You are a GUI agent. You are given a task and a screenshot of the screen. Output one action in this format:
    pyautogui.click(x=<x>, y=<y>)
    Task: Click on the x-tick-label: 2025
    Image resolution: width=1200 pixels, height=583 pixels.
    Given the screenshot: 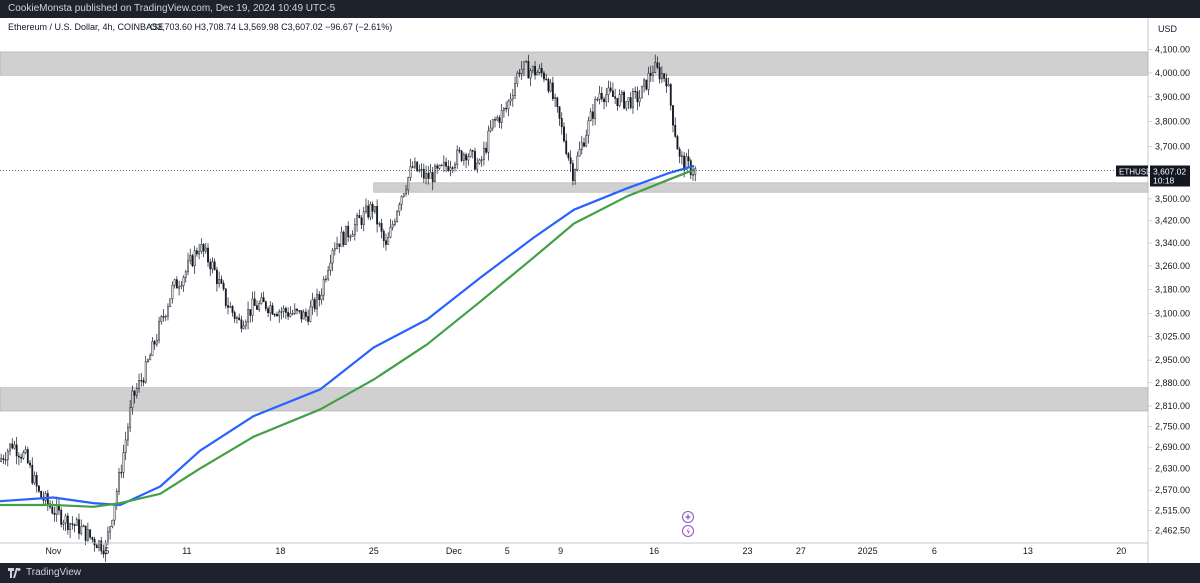 What is the action you would take?
    pyautogui.click(x=868, y=551)
    